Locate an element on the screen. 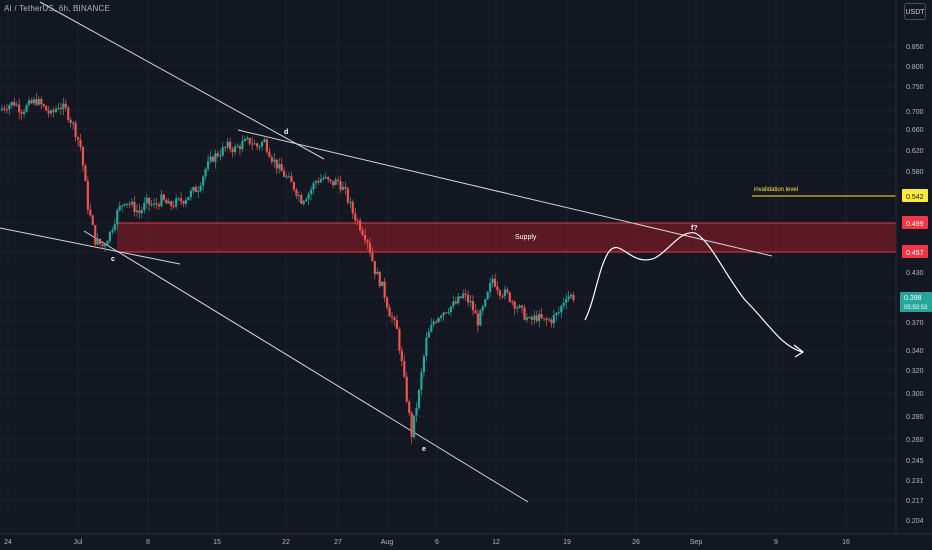  symbol-title: AI / TetherUS, 6h, BINANCE is located at coordinates (57, 8).